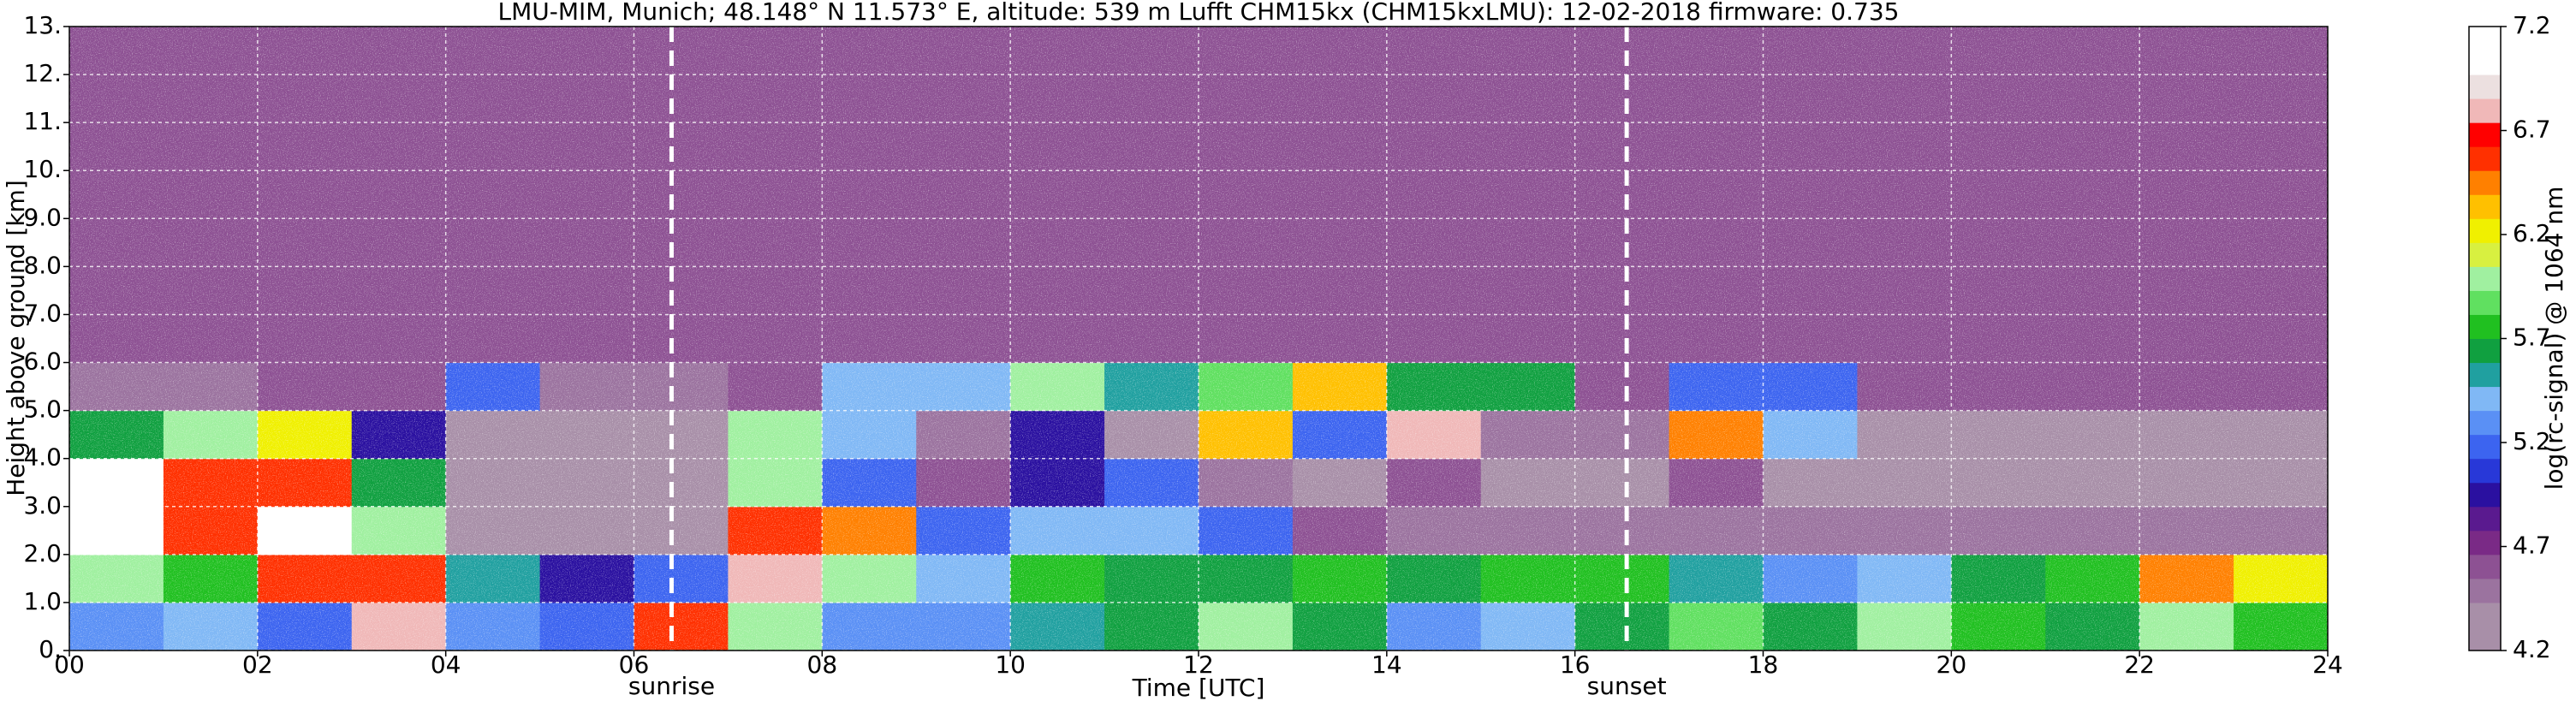 This screenshot has width=2576, height=707. Describe the element at coordinates (2532, 546) in the screenshot. I see `colorbar-tick-label: 4.7` at that location.